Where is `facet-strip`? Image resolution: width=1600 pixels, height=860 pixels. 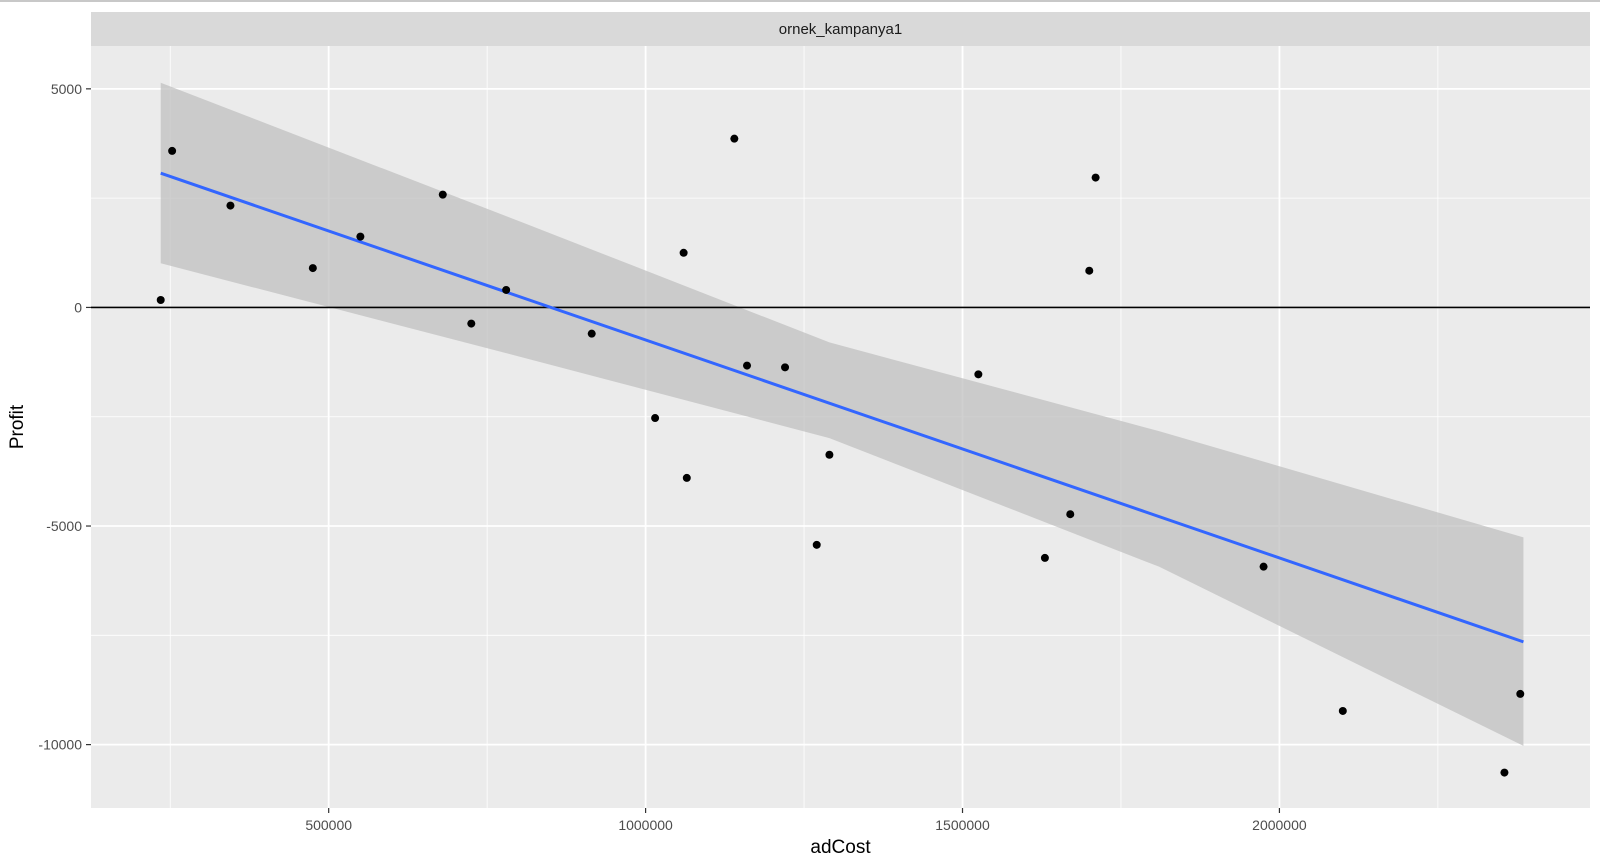 facet-strip is located at coordinates (840, 29).